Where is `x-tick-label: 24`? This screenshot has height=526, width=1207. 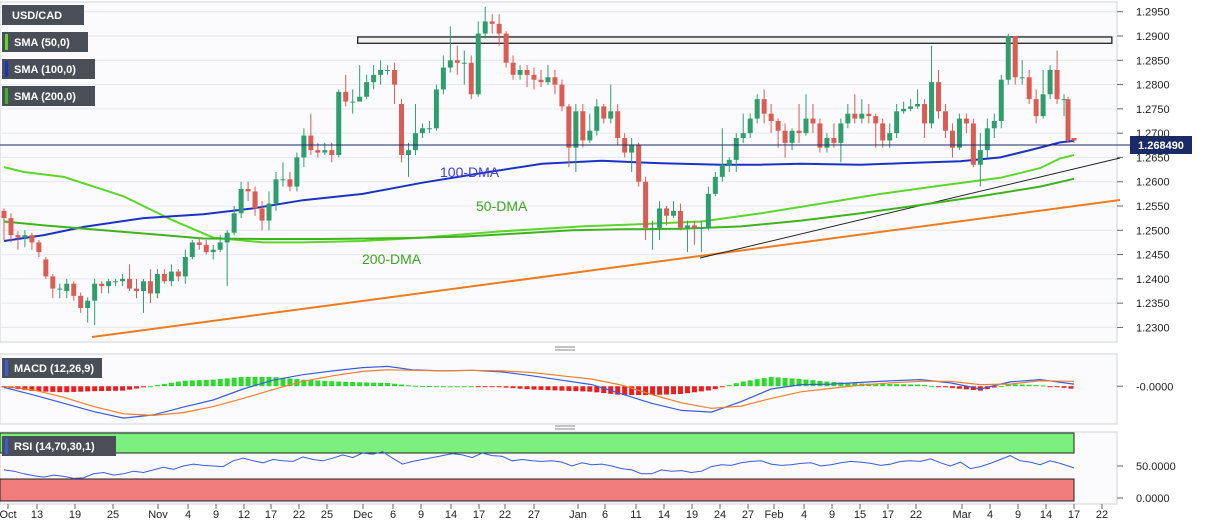
x-tick-label: 24 is located at coordinates (720, 515).